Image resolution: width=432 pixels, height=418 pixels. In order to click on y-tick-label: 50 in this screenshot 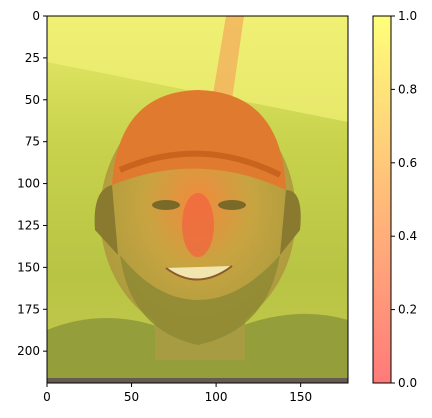, I will do `click(32, 100)`.